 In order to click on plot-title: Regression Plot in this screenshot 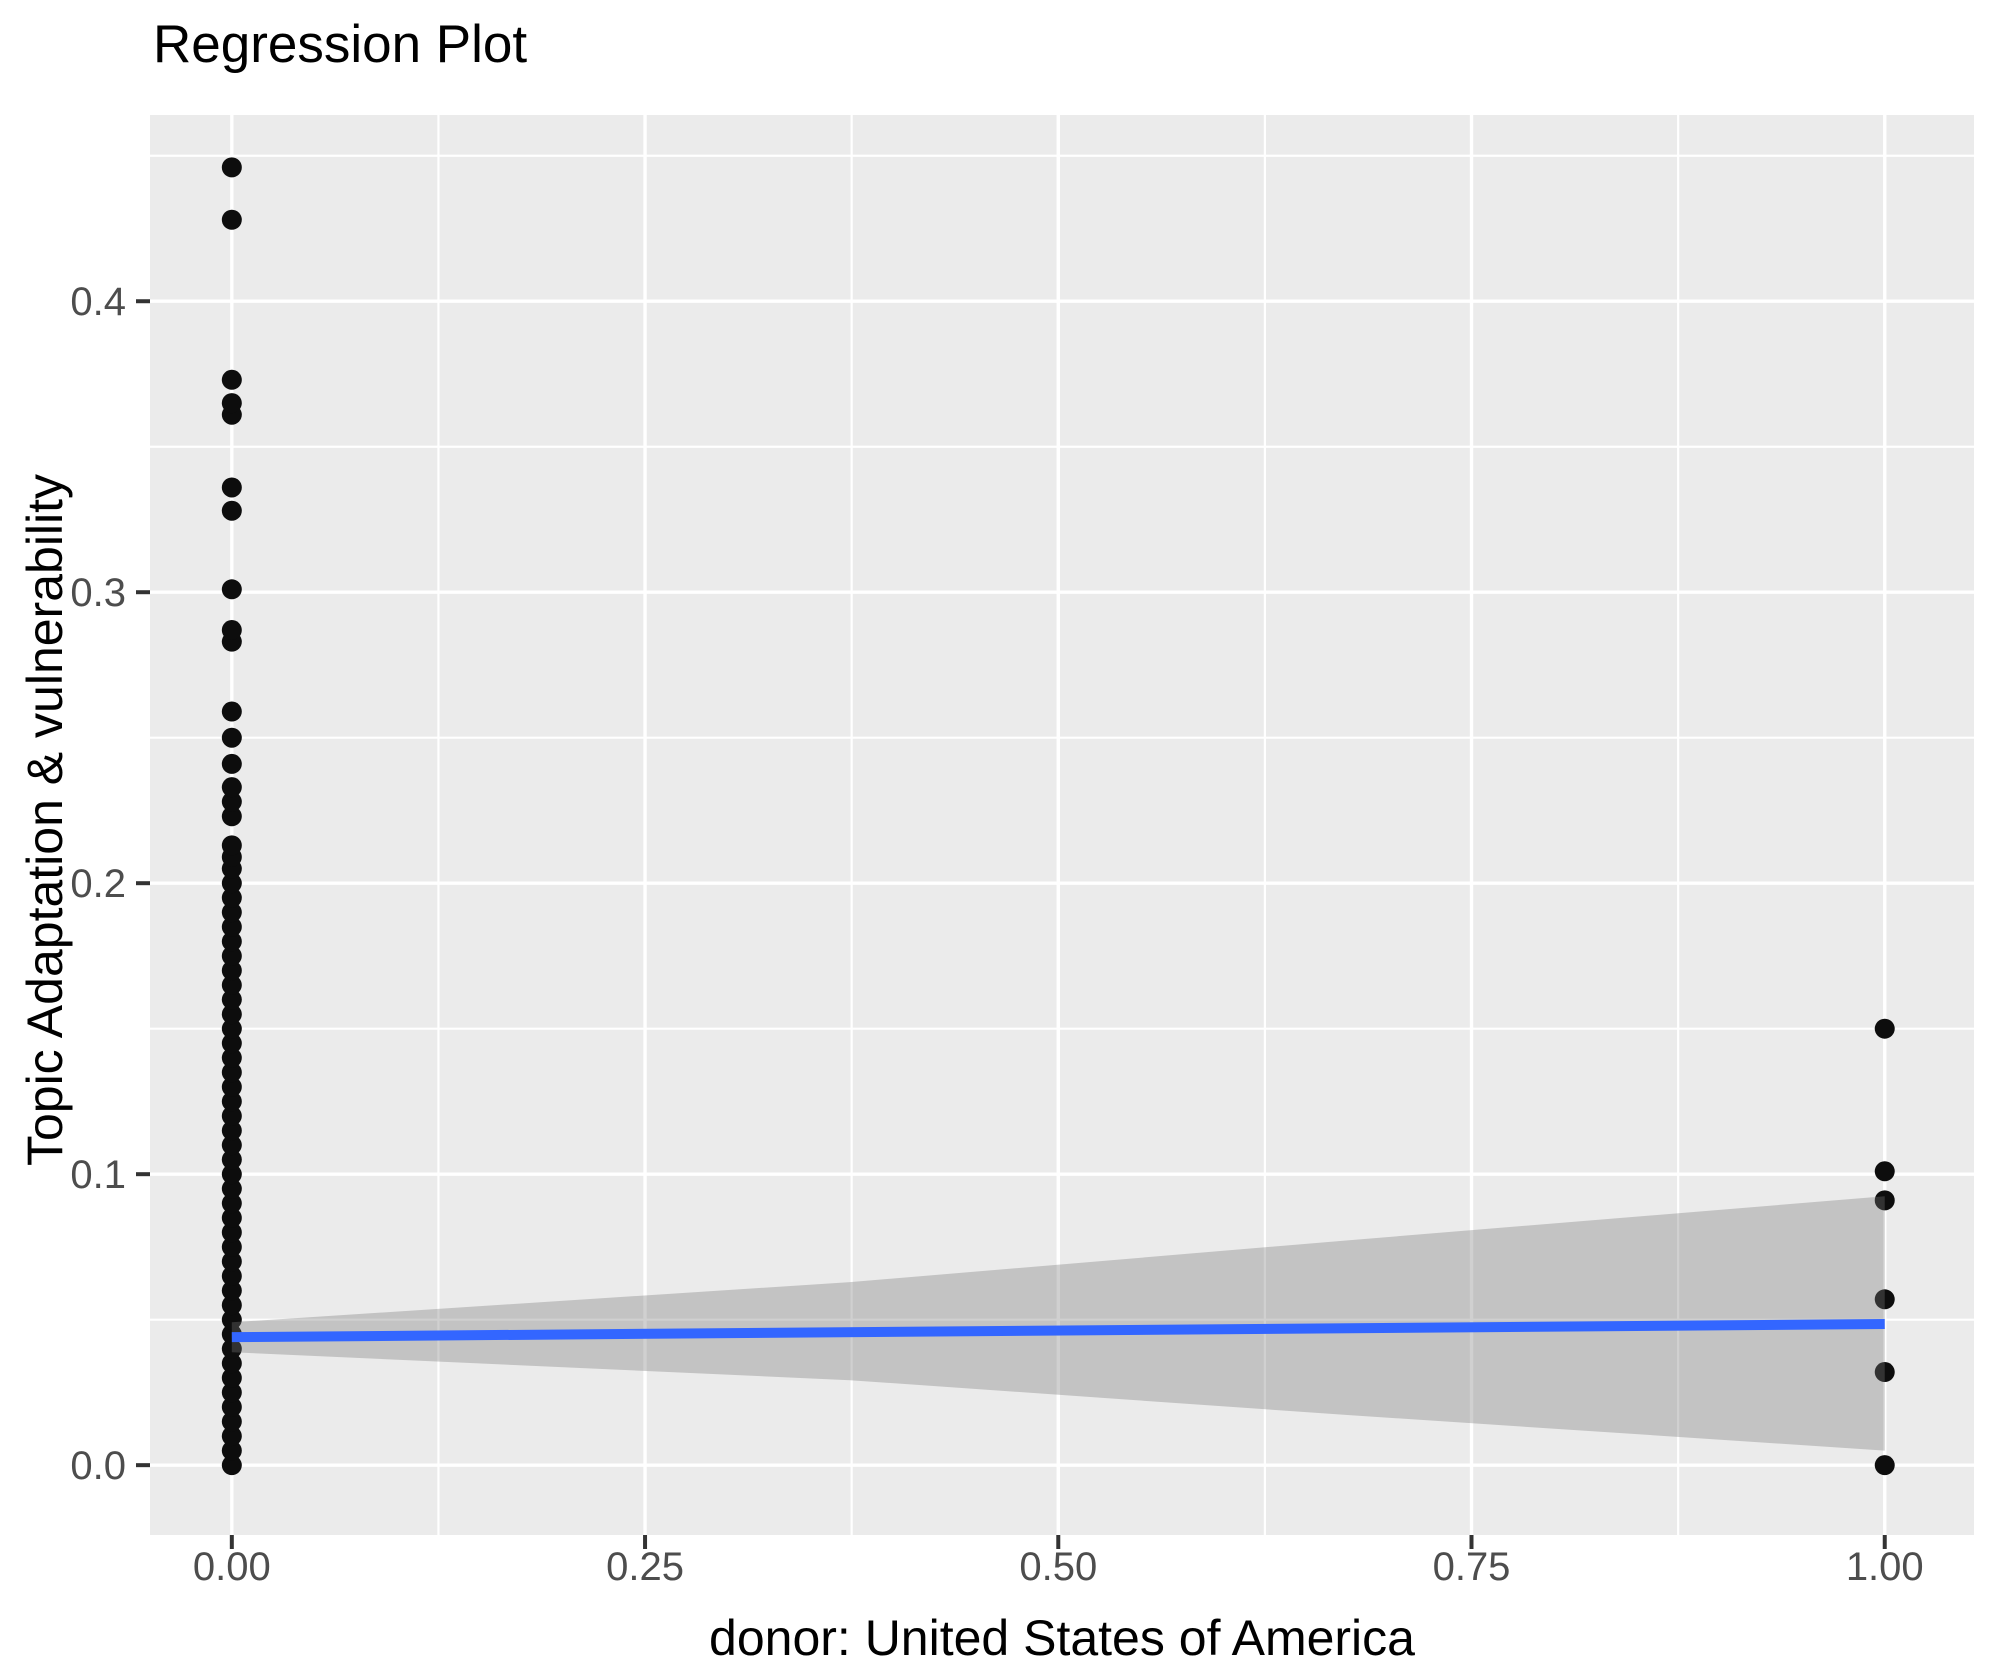, I will do `click(340, 44)`.